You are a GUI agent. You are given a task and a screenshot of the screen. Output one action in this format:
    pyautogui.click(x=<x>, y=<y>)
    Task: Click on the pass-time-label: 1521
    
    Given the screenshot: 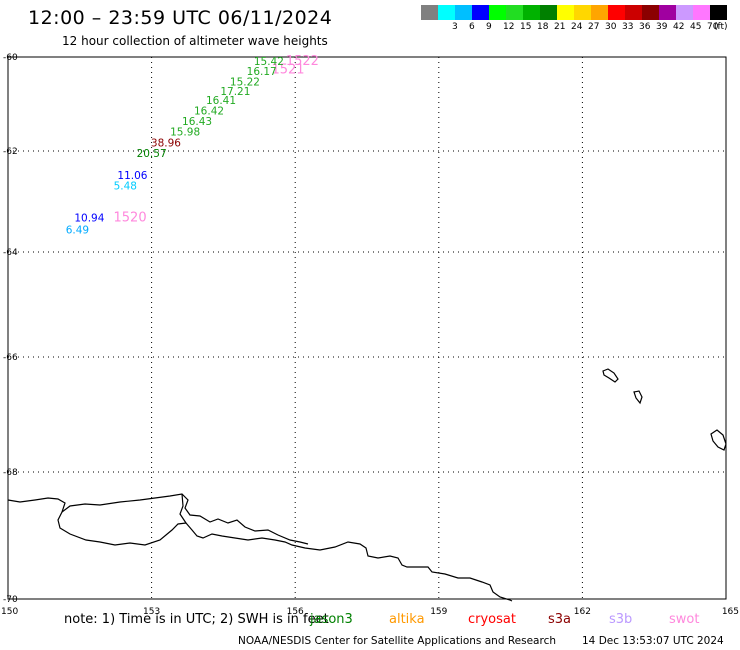 What is the action you would take?
    pyautogui.click(x=287, y=69)
    